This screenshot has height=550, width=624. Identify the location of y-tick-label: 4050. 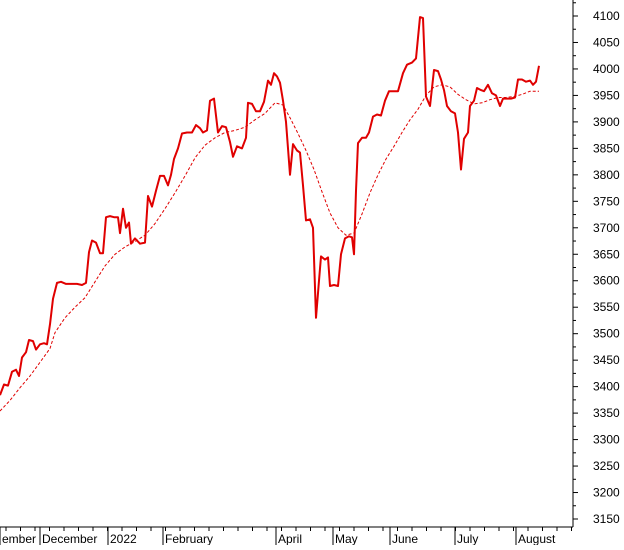
(606, 42).